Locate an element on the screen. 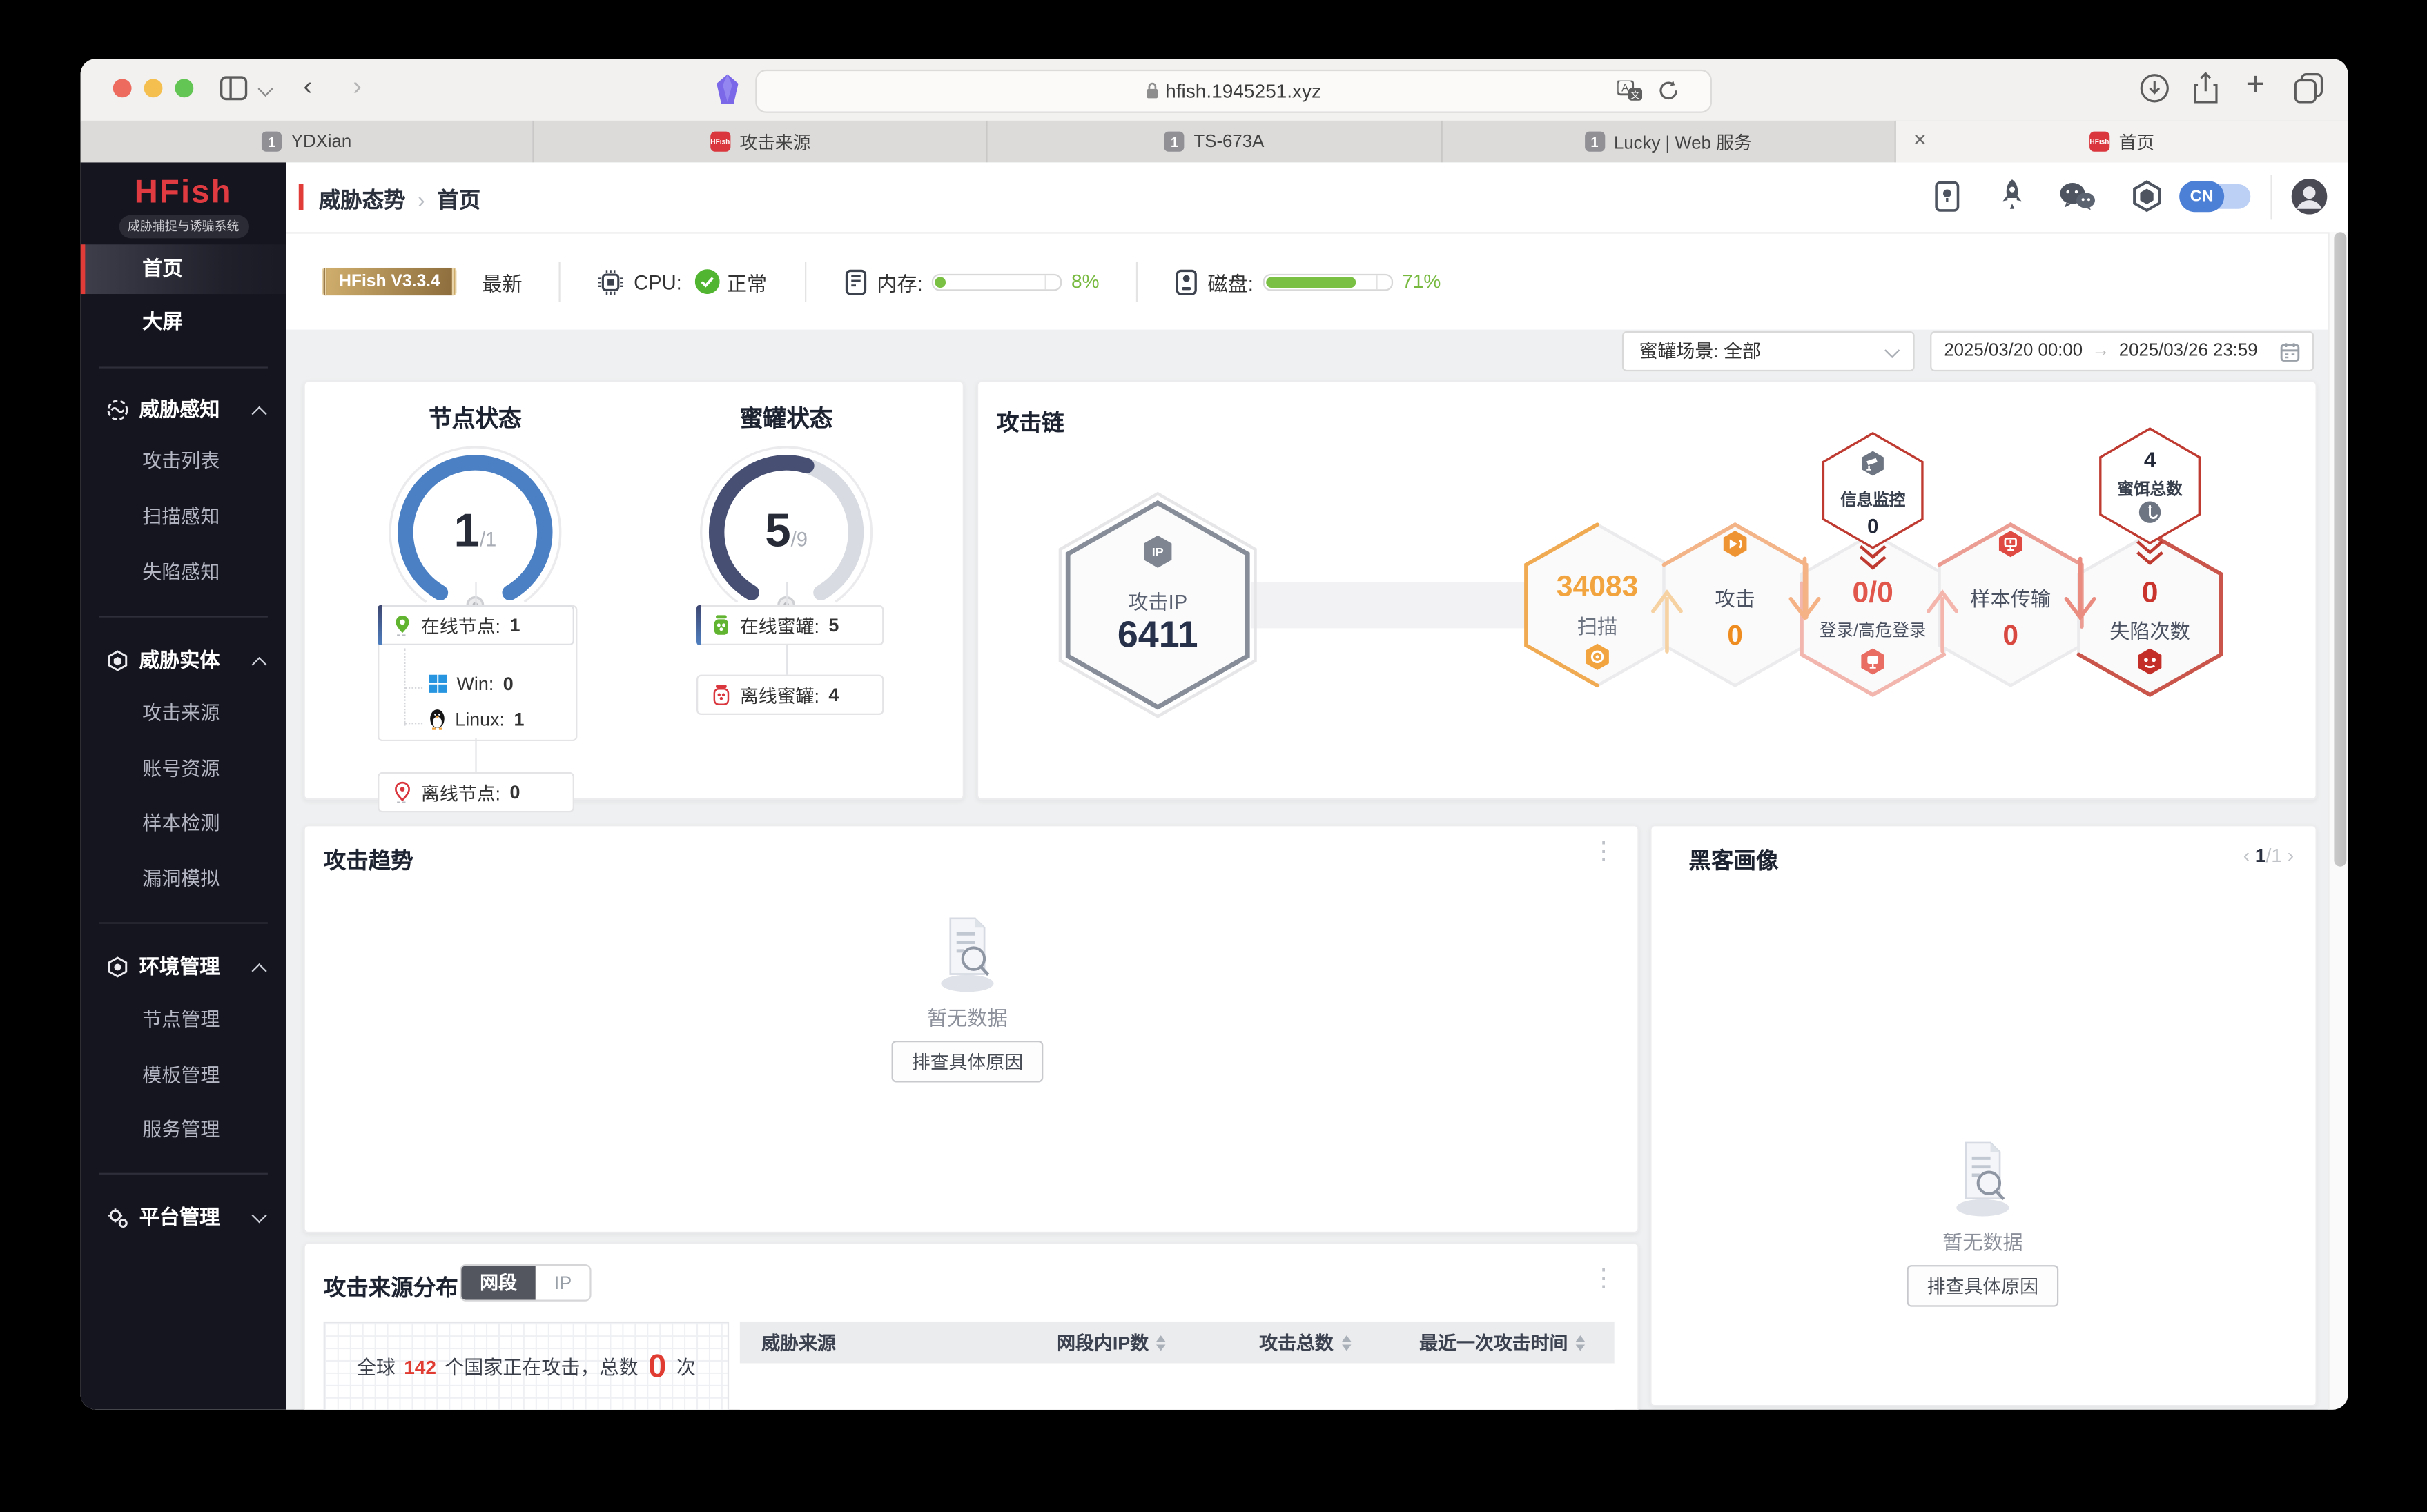 The height and width of the screenshot is (1512, 2427). new-tab-icon: + is located at coordinates (2255, 84).